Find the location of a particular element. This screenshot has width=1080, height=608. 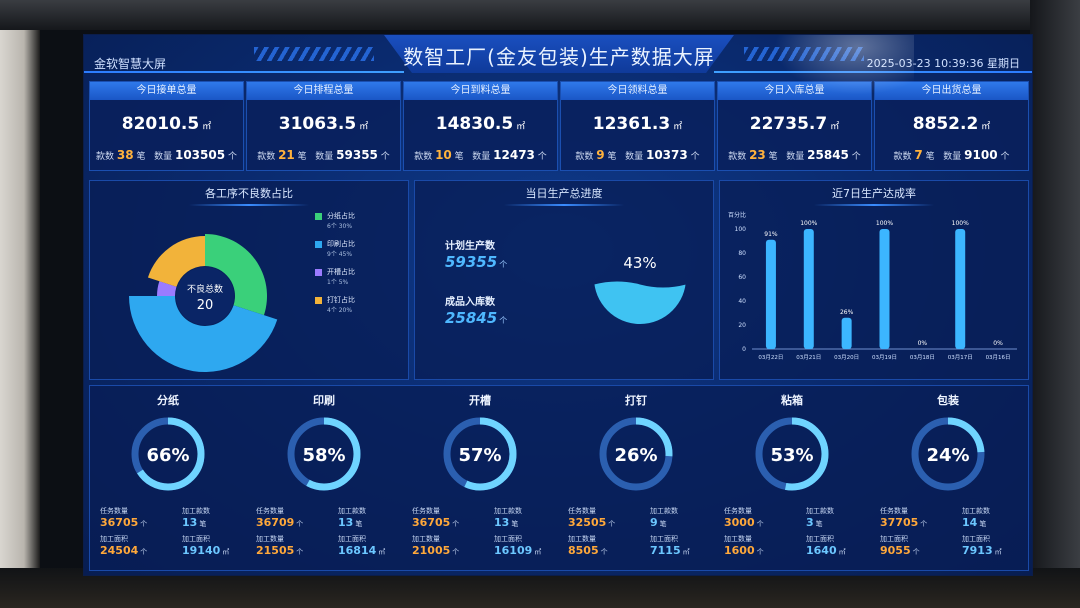

ring-percent: 58% is located at coordinates (323, 455).